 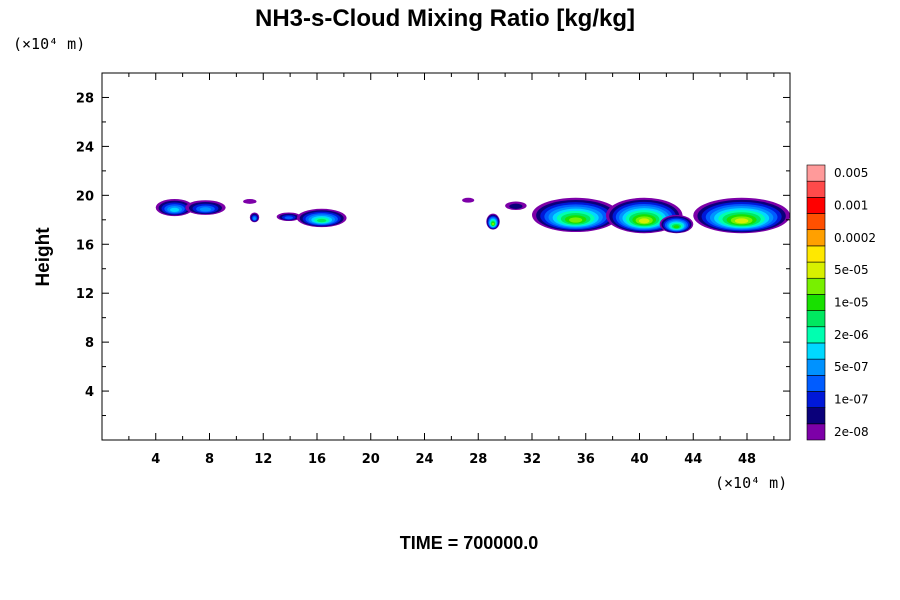 I want to click on y-tick-label: 4, so click(x=89, y=392).